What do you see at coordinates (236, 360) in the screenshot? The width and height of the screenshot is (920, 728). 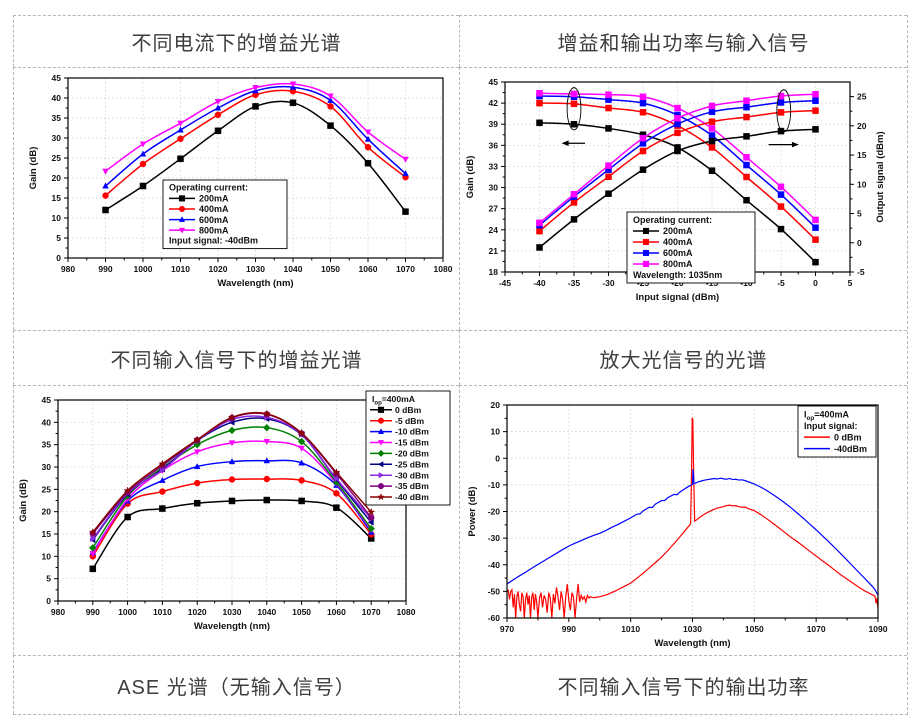 I see `chart-title-gain-vs-input-spectra: 不同输入信号下的增益光谱` at bounding box center [236, 360].